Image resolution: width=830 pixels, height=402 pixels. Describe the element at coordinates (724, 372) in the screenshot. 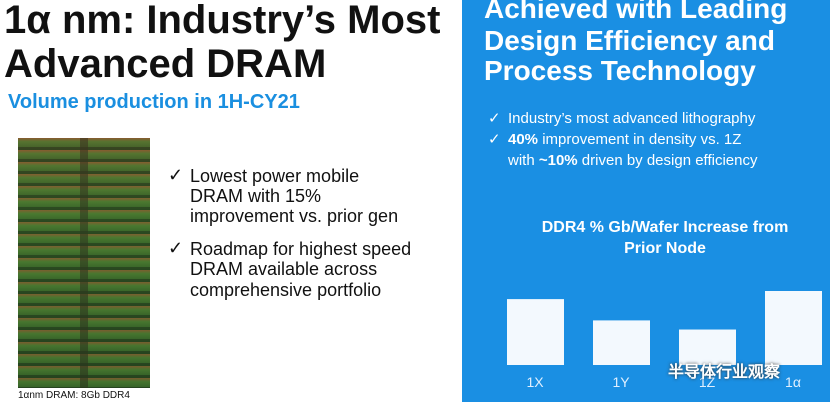

I see `watermark: 半导体行业观察` at that location.